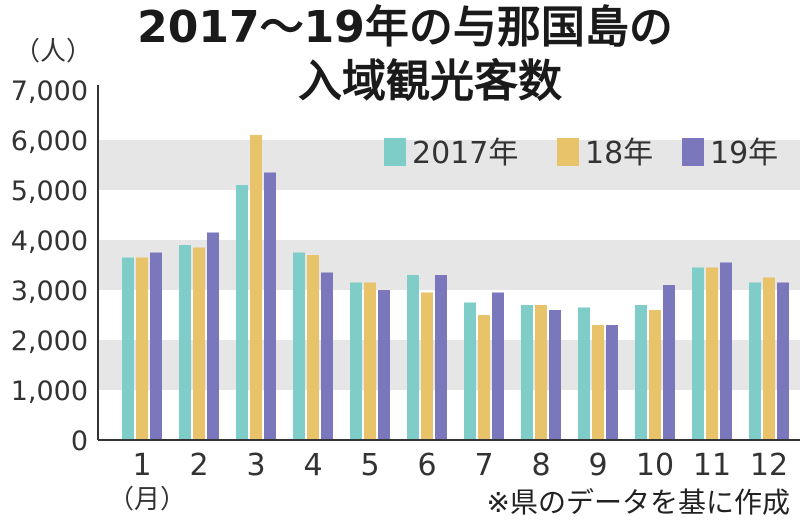 The height and width of the screenshot is (527, 800). Describe the element at coordinates (255, 465) in the screenshot. I see `x-tick-label: 3` at that location.